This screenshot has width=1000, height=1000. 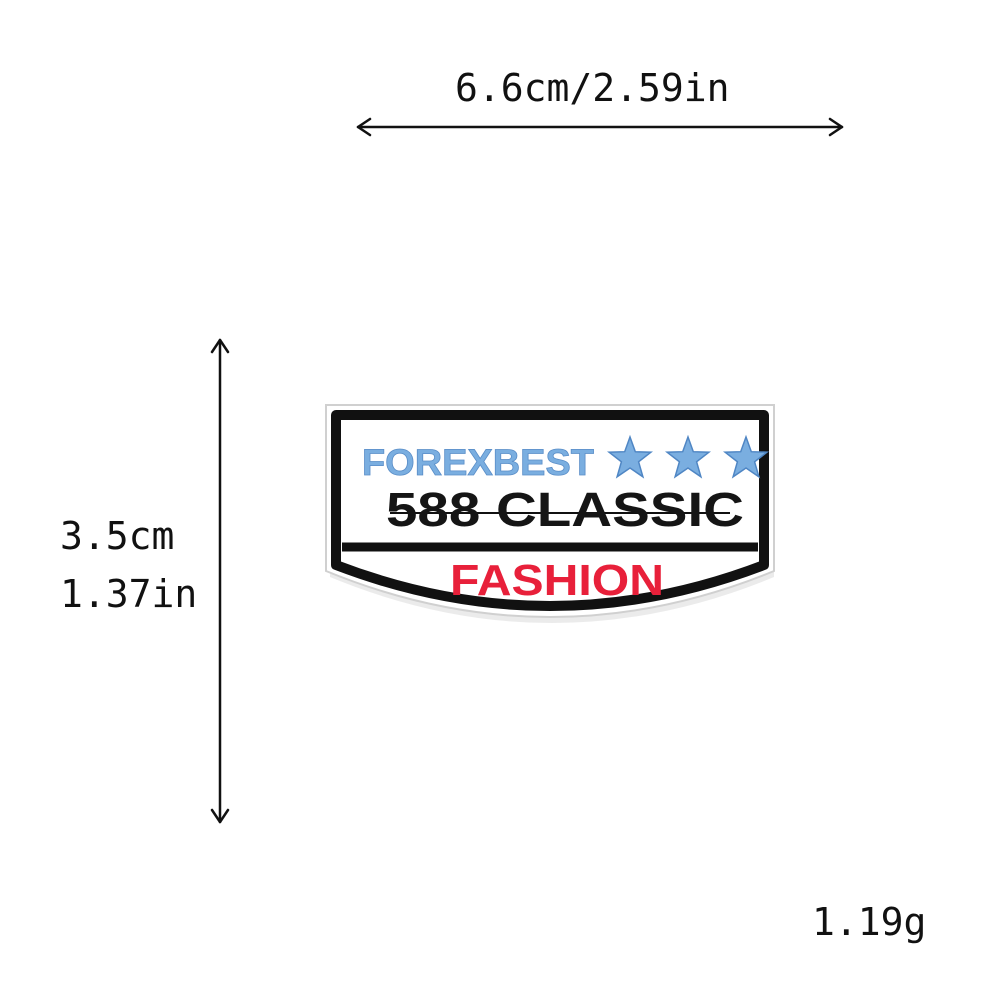 I want to click on patch-stars, so click(x=688, y=456).